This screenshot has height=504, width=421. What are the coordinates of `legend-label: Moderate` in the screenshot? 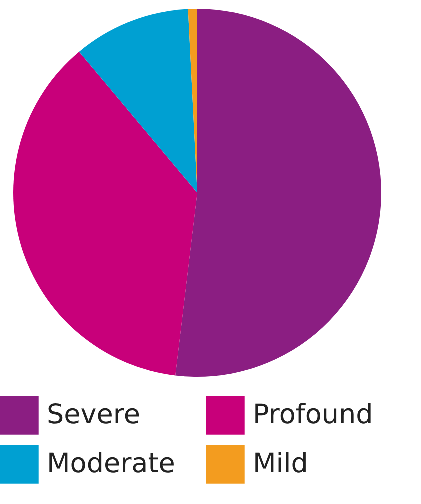 It's located at (111, 464).